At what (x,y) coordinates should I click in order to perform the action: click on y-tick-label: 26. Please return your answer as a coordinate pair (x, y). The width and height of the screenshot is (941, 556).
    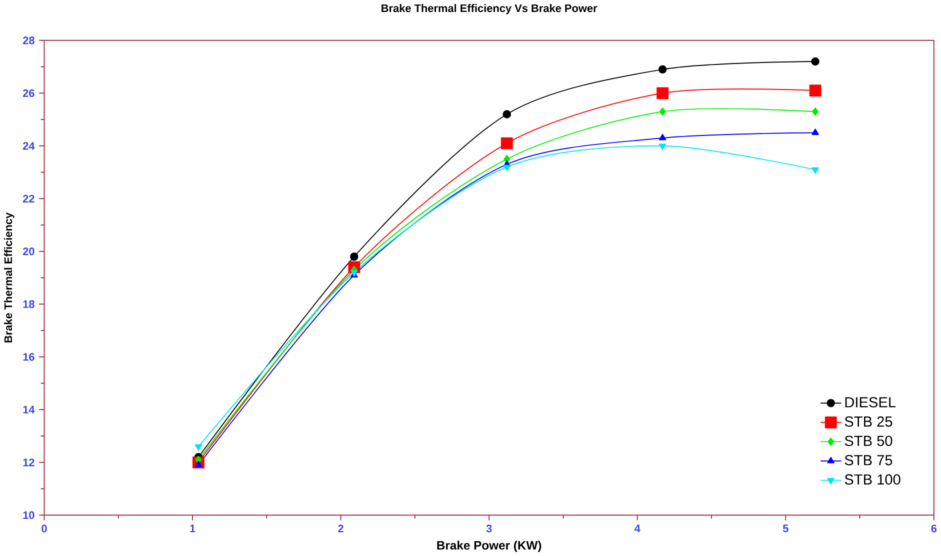
    Looking at the image, I should click on (28, 93).